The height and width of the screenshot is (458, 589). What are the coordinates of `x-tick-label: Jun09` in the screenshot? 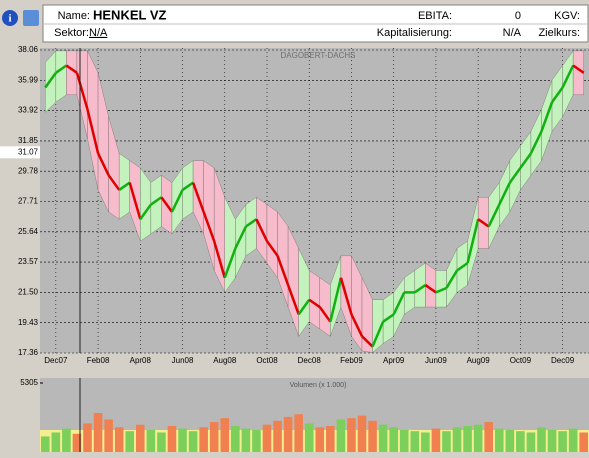 It's located at (436, 360).